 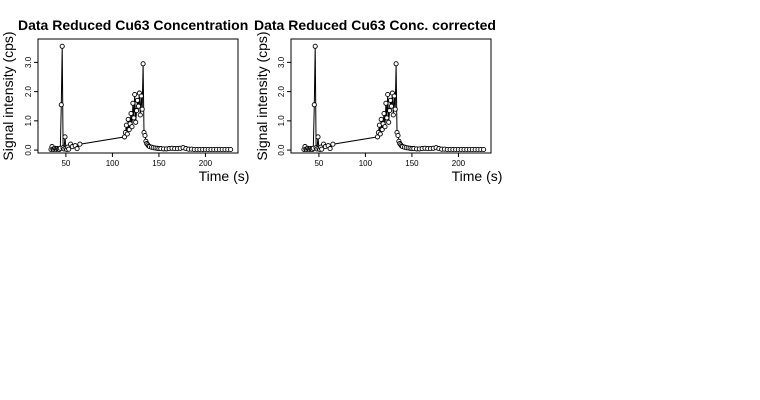 What do you see at coordinates (375, 25) in the screenshot?
I see `chart-title: Data Reduced Cu63 Conc. corrected` at bounding box center [375, 25].